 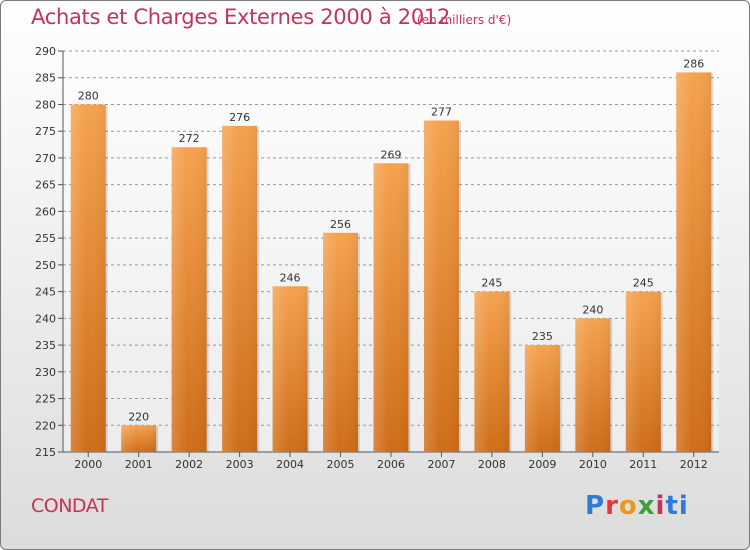 I want to click on y-tick-label: 265, so click(x=45, y=185).